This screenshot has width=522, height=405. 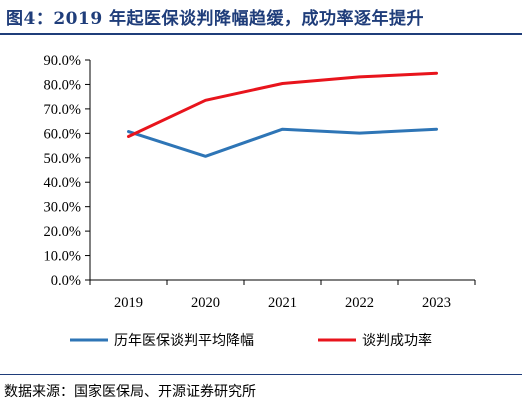 What do you see at coordinates (215, 19) in the screenshot?
I see `figure-title: 图4：2019 年起医保谈判降幅趋缓，成功率逐年提升` at bounding box center [215, 19].